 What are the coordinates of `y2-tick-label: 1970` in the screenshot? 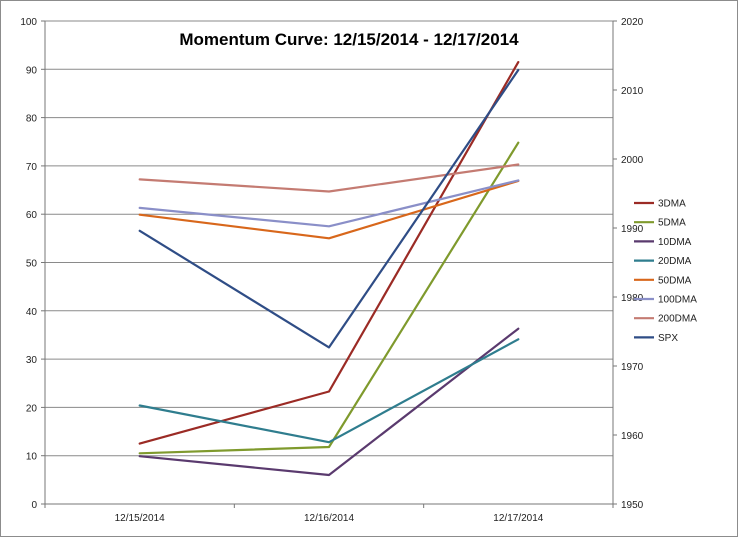 It's located at (632, 367).